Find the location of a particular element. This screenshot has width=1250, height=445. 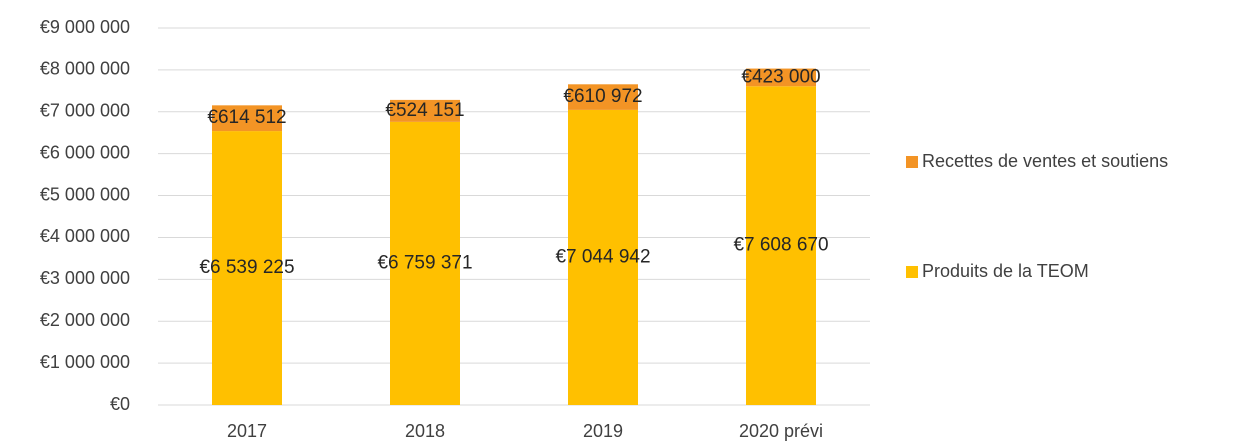

value-label: €7 044 942 is located at coordinates (602, 256).